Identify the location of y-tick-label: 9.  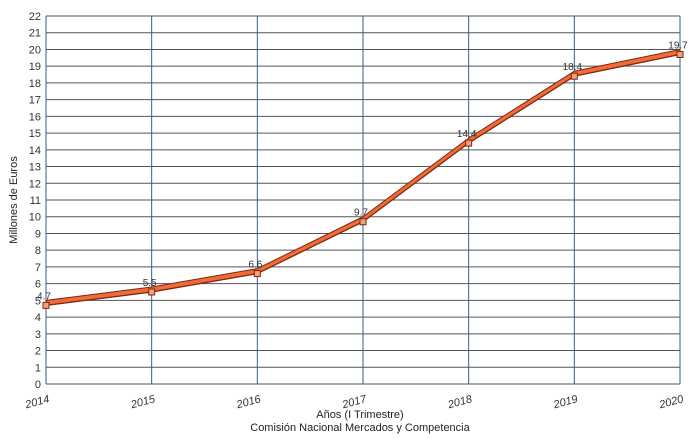
(38, 234).